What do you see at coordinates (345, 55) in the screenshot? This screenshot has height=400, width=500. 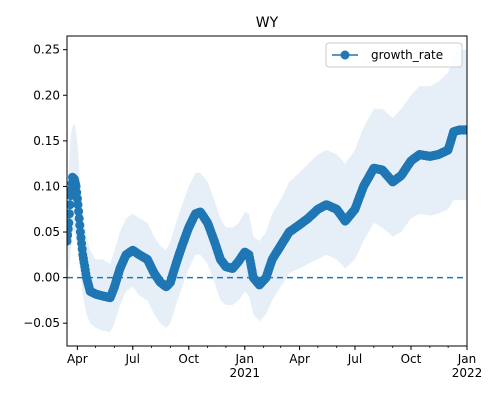 I see `legend-marker-swatch` at bounding box center [345, 55].